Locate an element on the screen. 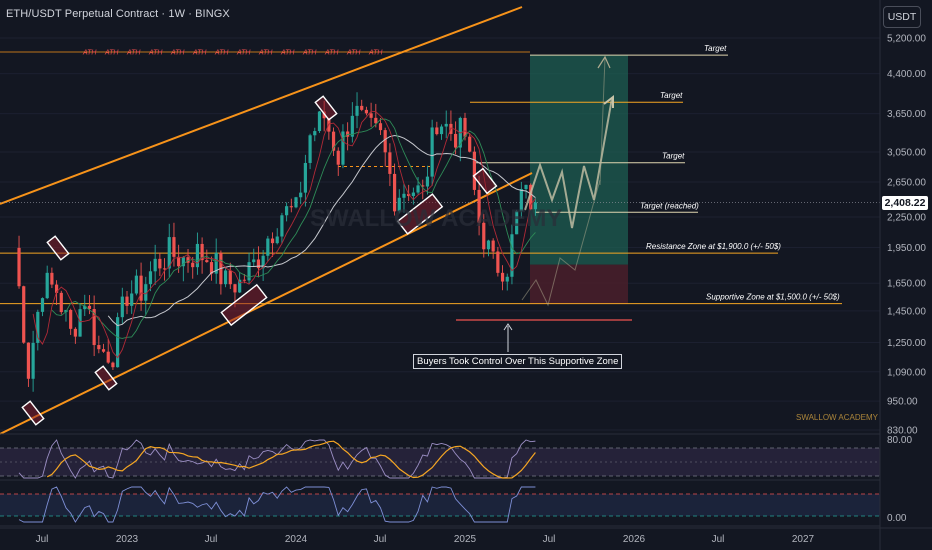  projection-thin-line is located at coordinates (602, 121).